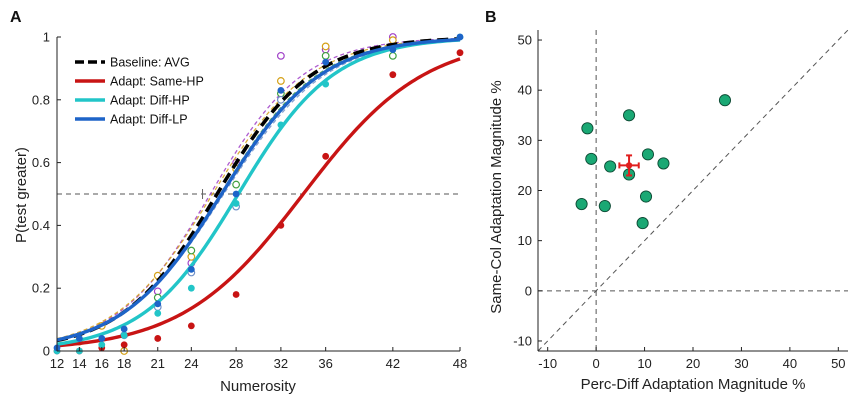 The image size is (855, 394). What do you see at coordinates (596, 363) in the screenshot?
I see `x-tick-label: 0` at bounding box center [596, 363].